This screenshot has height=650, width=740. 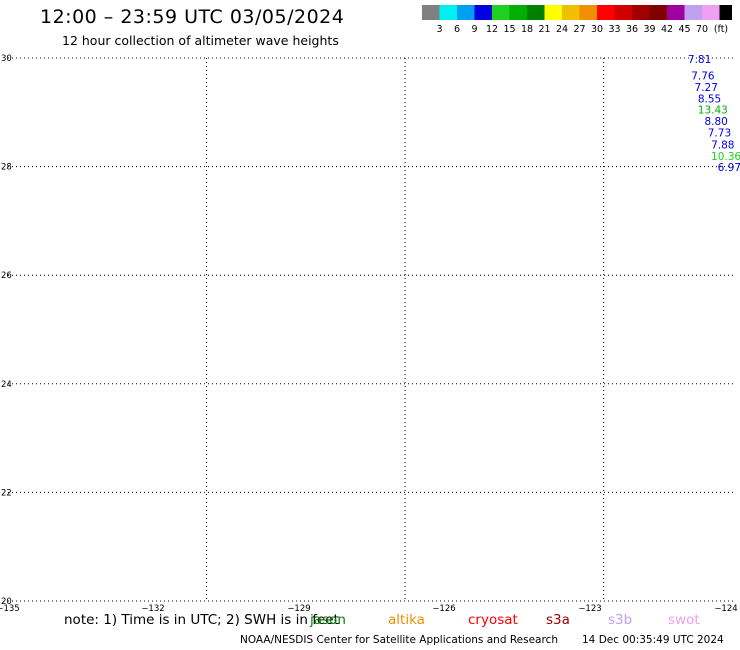 What do you see at coordinates (721, 29) in the screenshot?
I see `colorbar-unit-label: (ft)` at bounding box center [721, 29].